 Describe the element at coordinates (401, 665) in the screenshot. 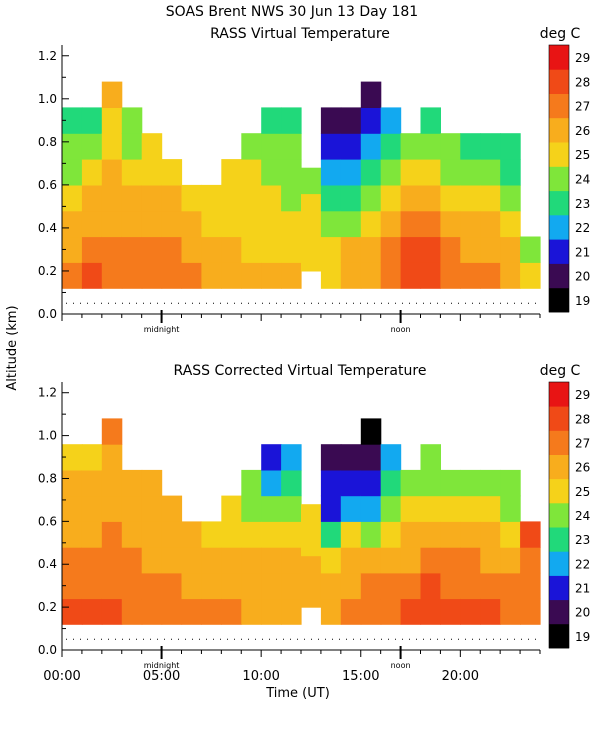

I see `noon-label: noon` at that location.